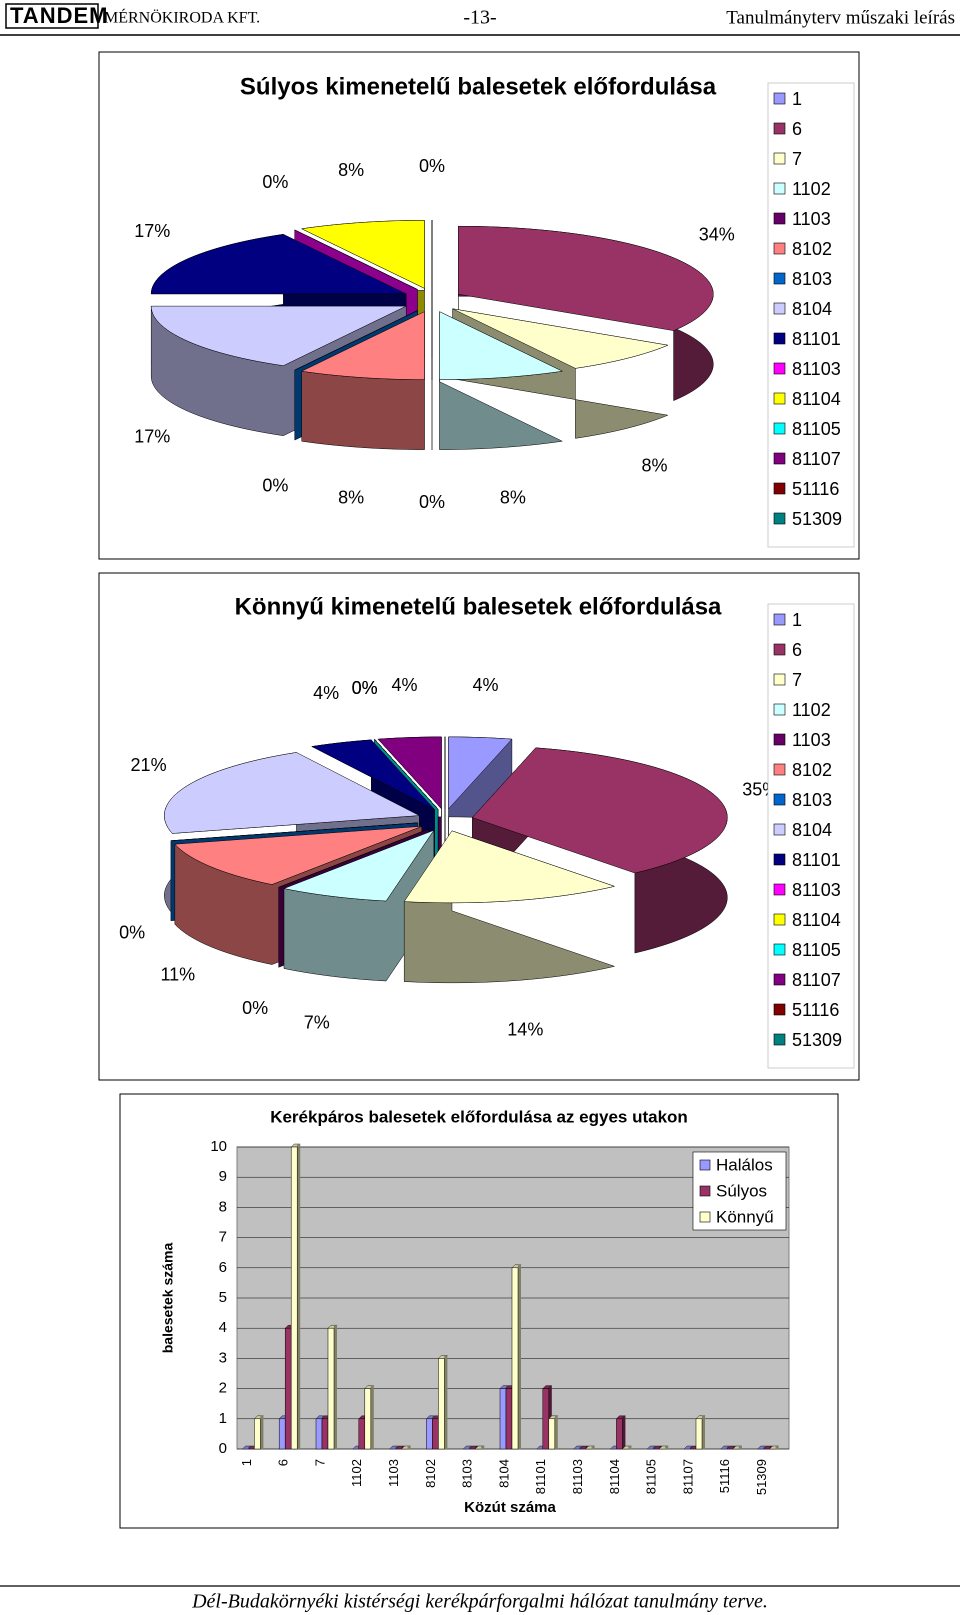 Image resolution: width=960 pixels, height=1615 pixels. What do you see at coordinates (152, 436) in the screenshot?
I see `data-label: 17%` at bounding box center [152, 436].